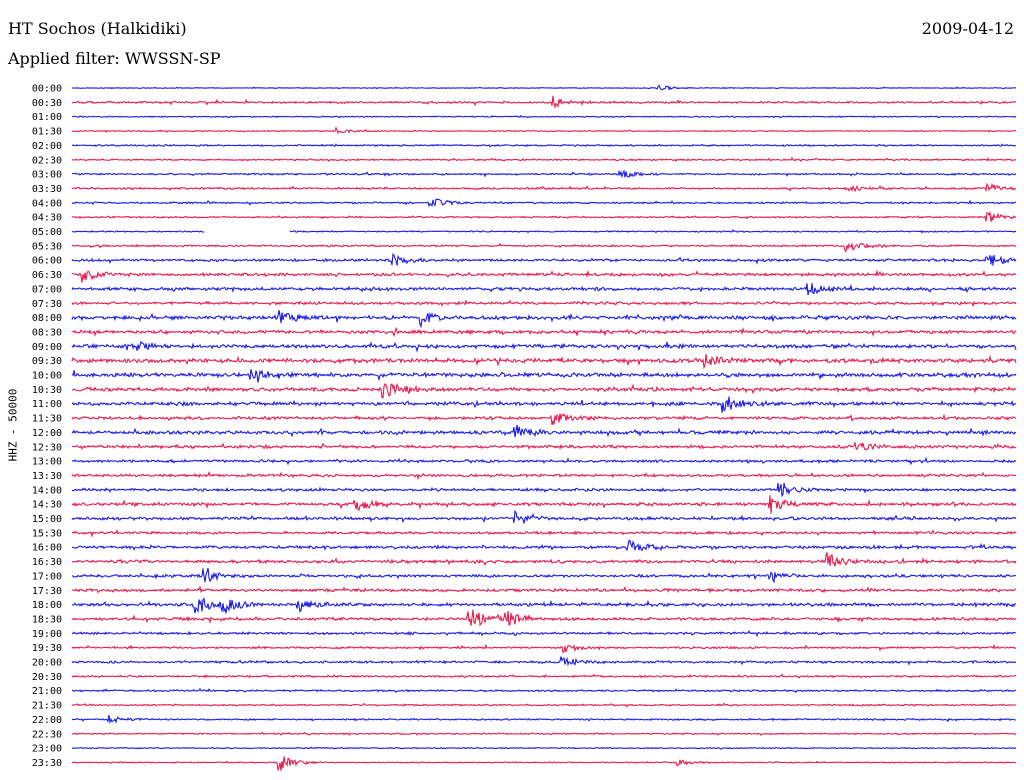 The width and height of the screenshot is (1024, 780). Describe the element at coordinates (47, 634) in the screenshot. I see `time-tick-label: 19:00` at that location.